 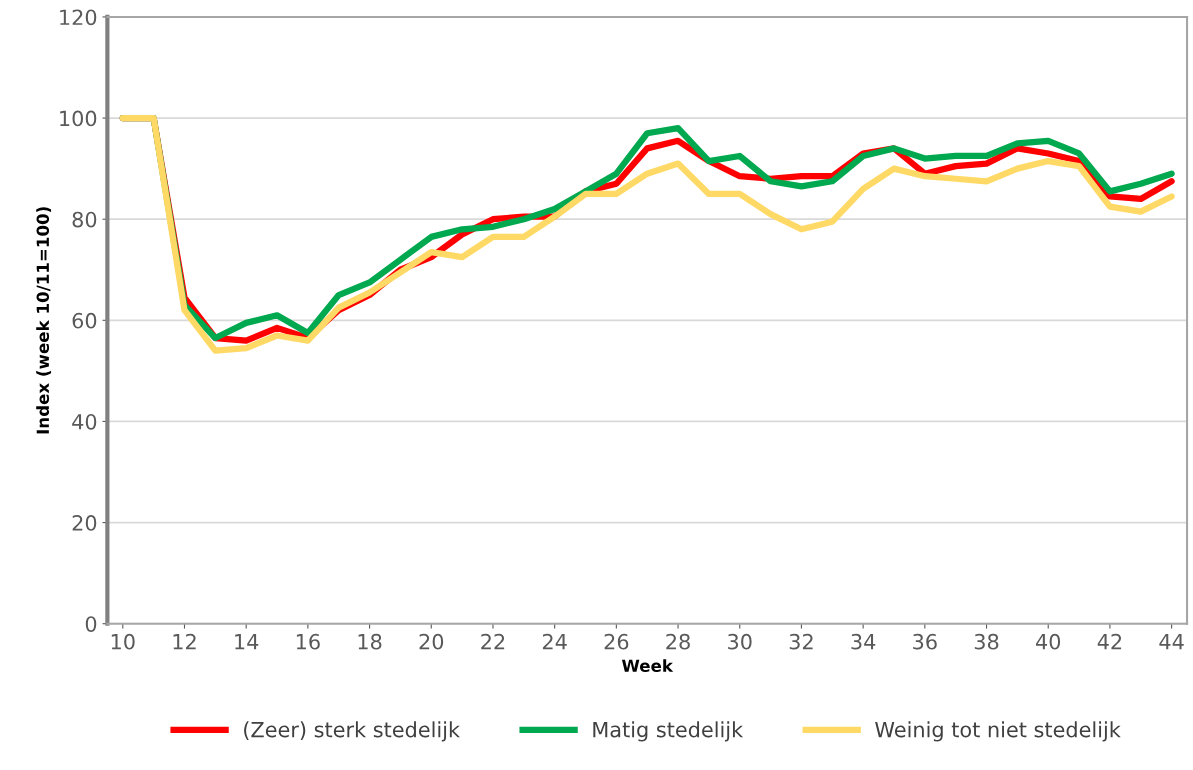 What do you see at coordinates (986, 641) in the screenshot?
I see `x-tick-label: 38` at bounding box center [986, 641].